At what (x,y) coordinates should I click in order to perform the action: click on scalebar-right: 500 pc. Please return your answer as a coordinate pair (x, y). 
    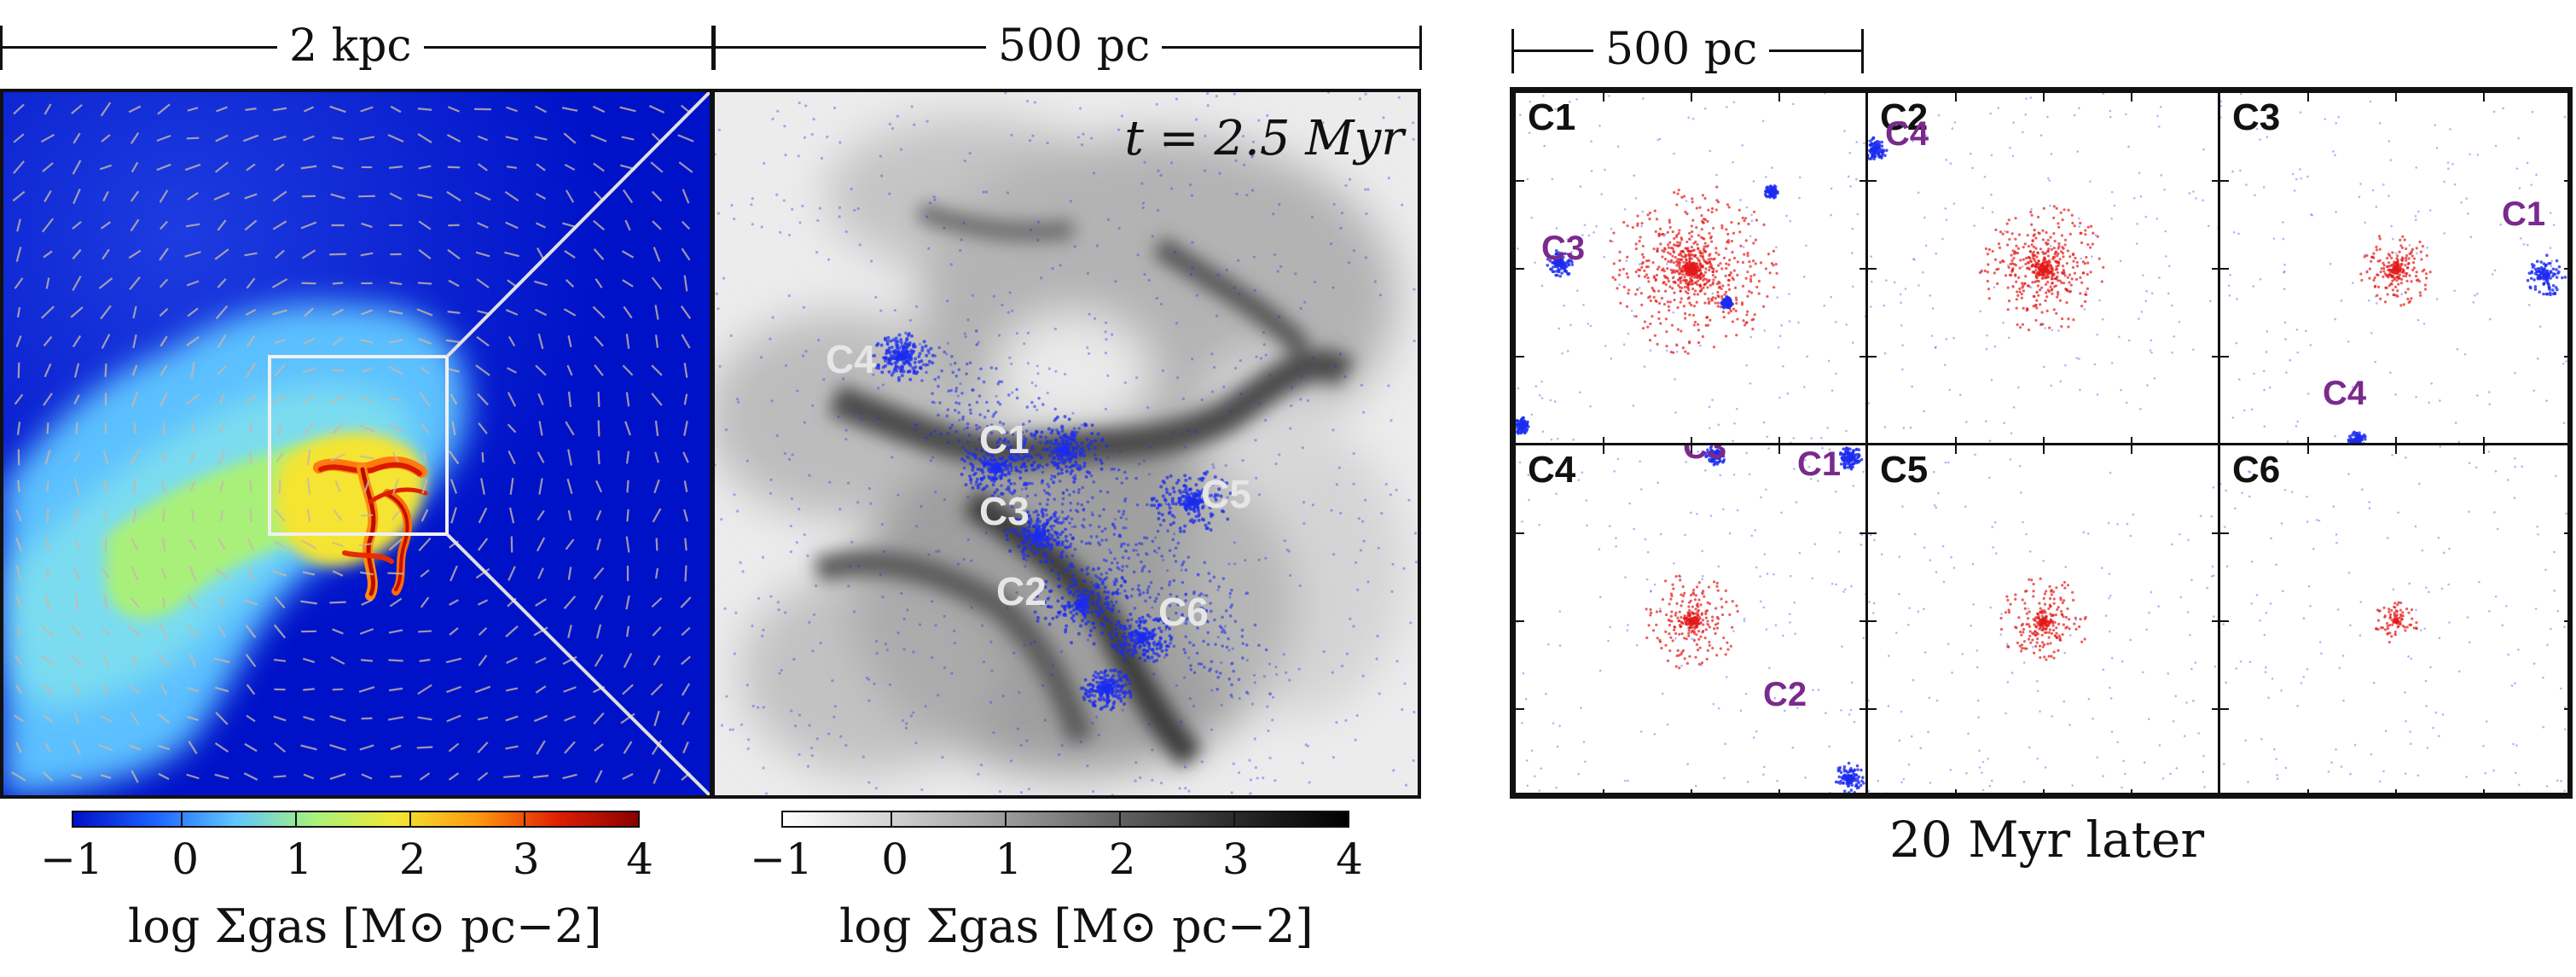
    Looking at the image, I should click on (1688, 51).